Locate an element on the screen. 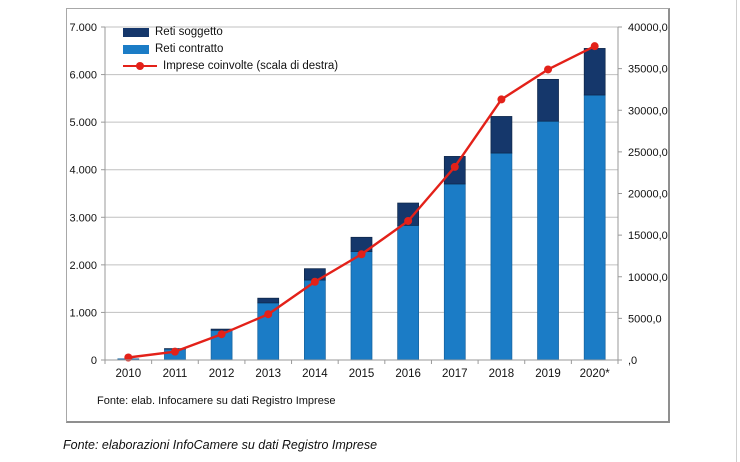 This screenshot has width=740, height=462. left-axis-label: 1.000 is located at coordinates (83, 313).